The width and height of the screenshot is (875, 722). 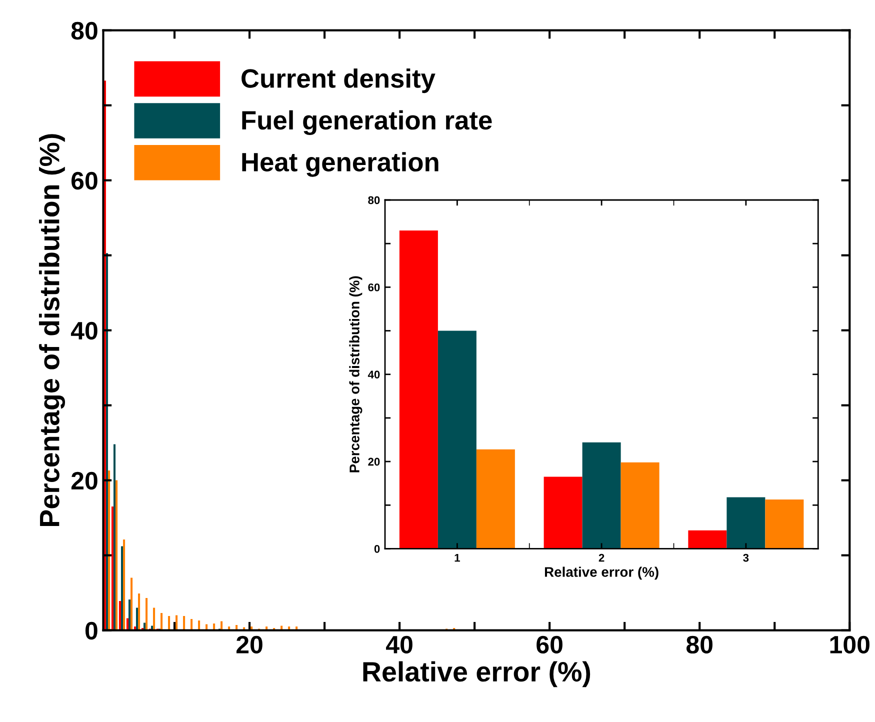 I want to click on legend-label: Heat generation, so click(x=340, y=164).